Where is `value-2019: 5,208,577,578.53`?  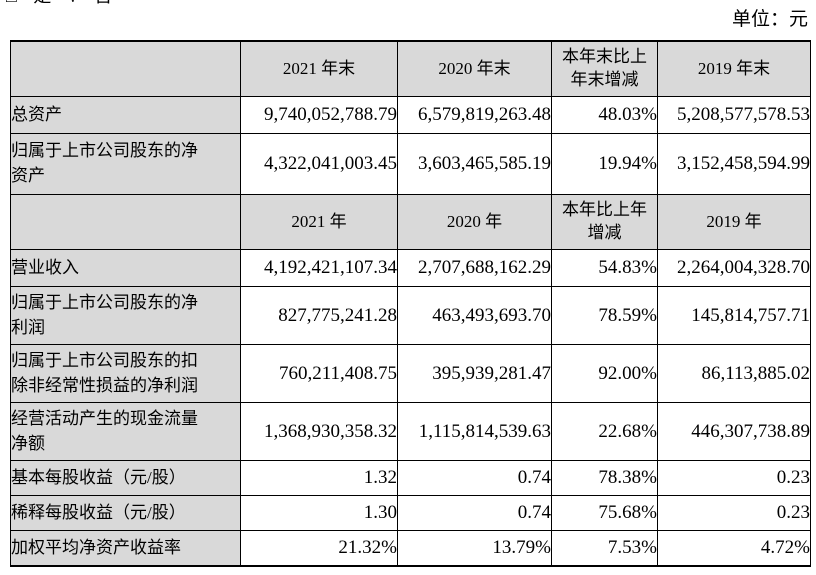 value-2019: 5,208,577,578.53 is located at coordinates (734, 115).